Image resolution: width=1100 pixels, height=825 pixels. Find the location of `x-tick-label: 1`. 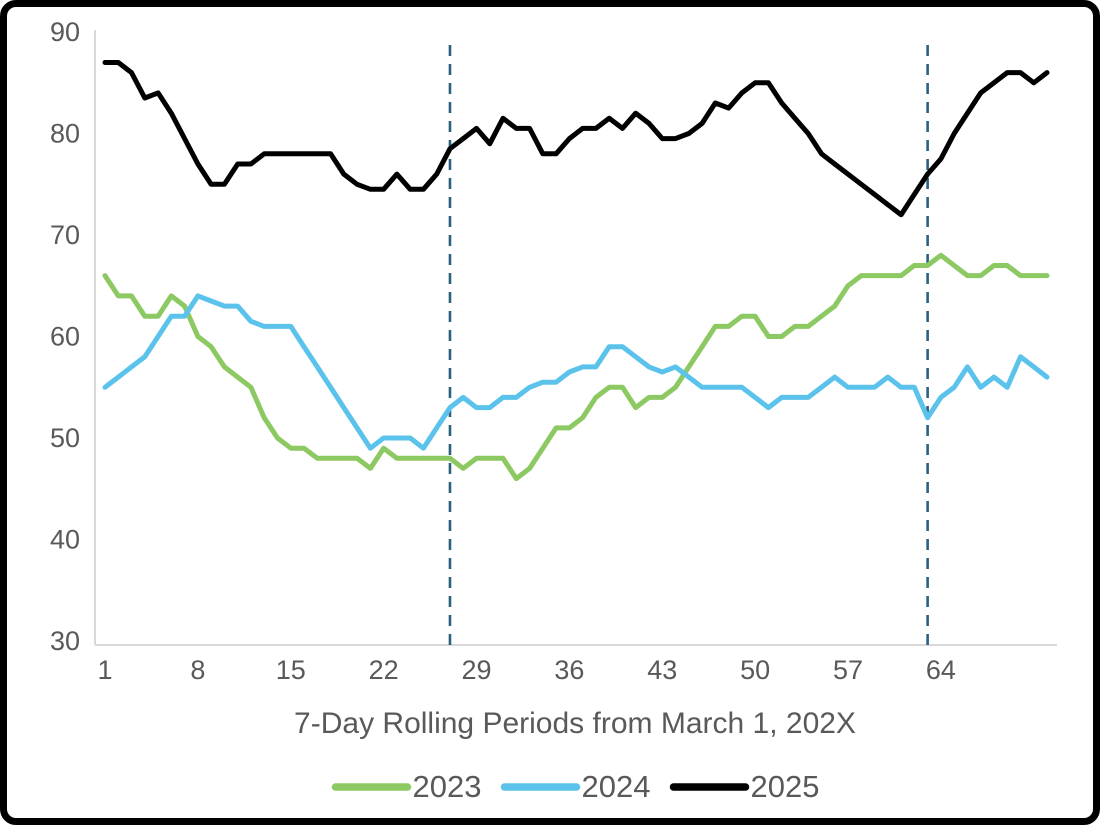

x-tick-label: 1 is located at coordinates (104, 670).